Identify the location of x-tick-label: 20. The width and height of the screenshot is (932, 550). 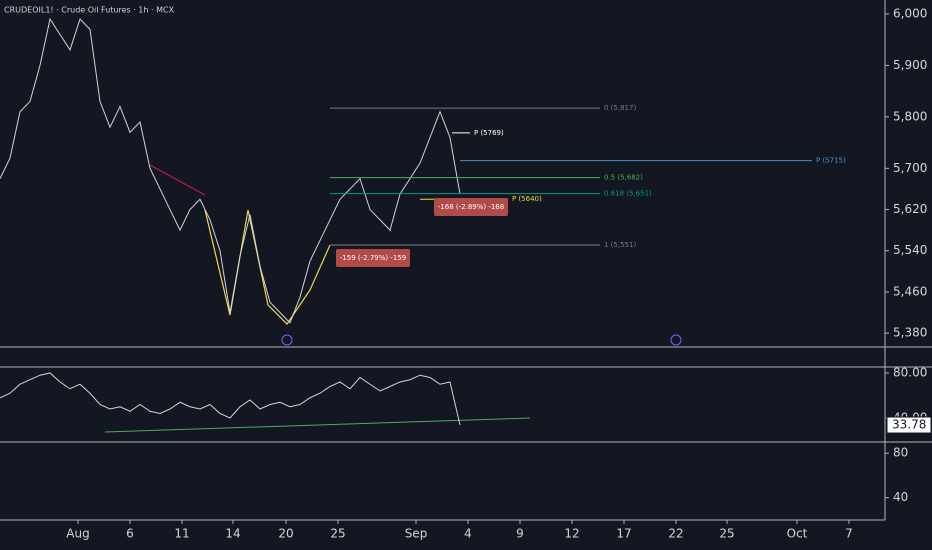
(285, 534).